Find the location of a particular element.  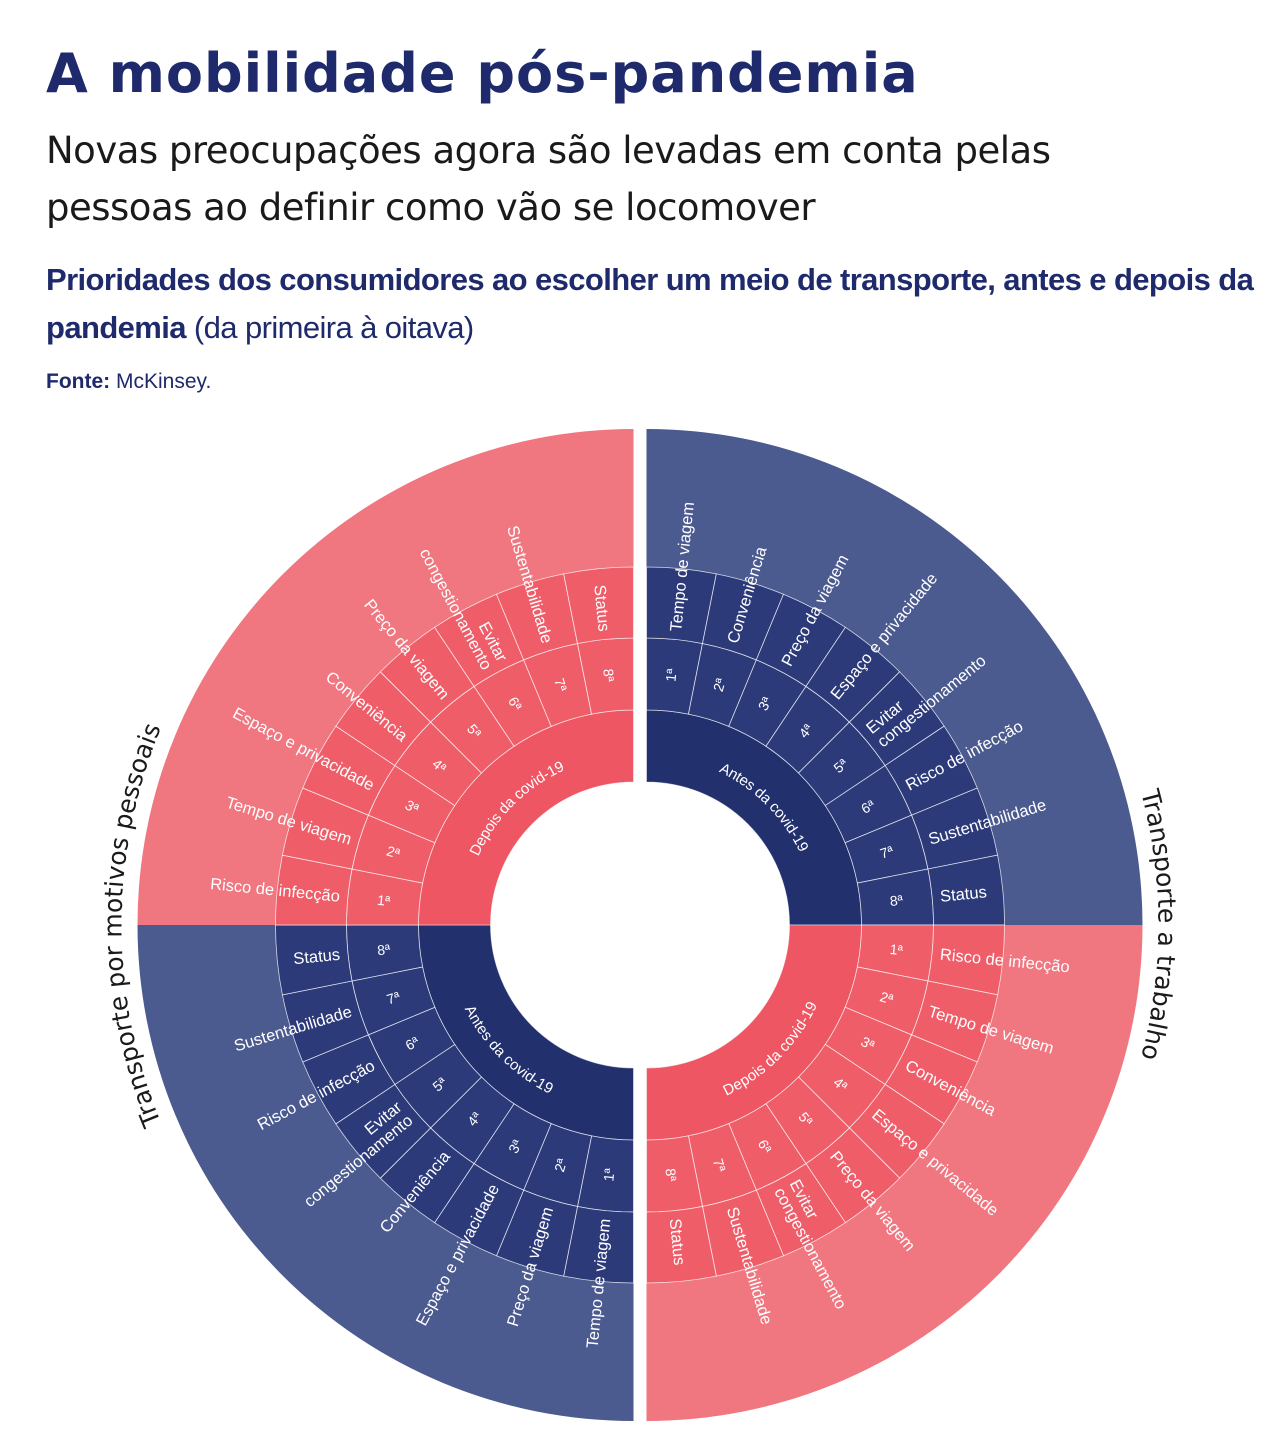

source-line: Fonte: McKinsey. is located at coordinates (128, 382).